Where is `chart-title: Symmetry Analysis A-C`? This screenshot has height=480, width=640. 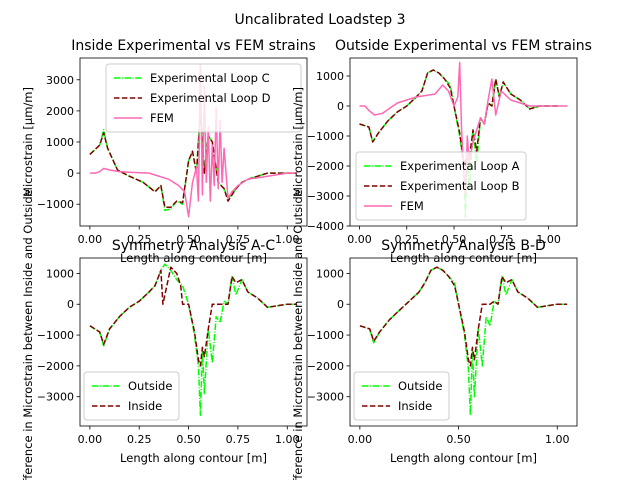 chart-title: Symmetry Analysis A-C is located at coordinates (193, 246).